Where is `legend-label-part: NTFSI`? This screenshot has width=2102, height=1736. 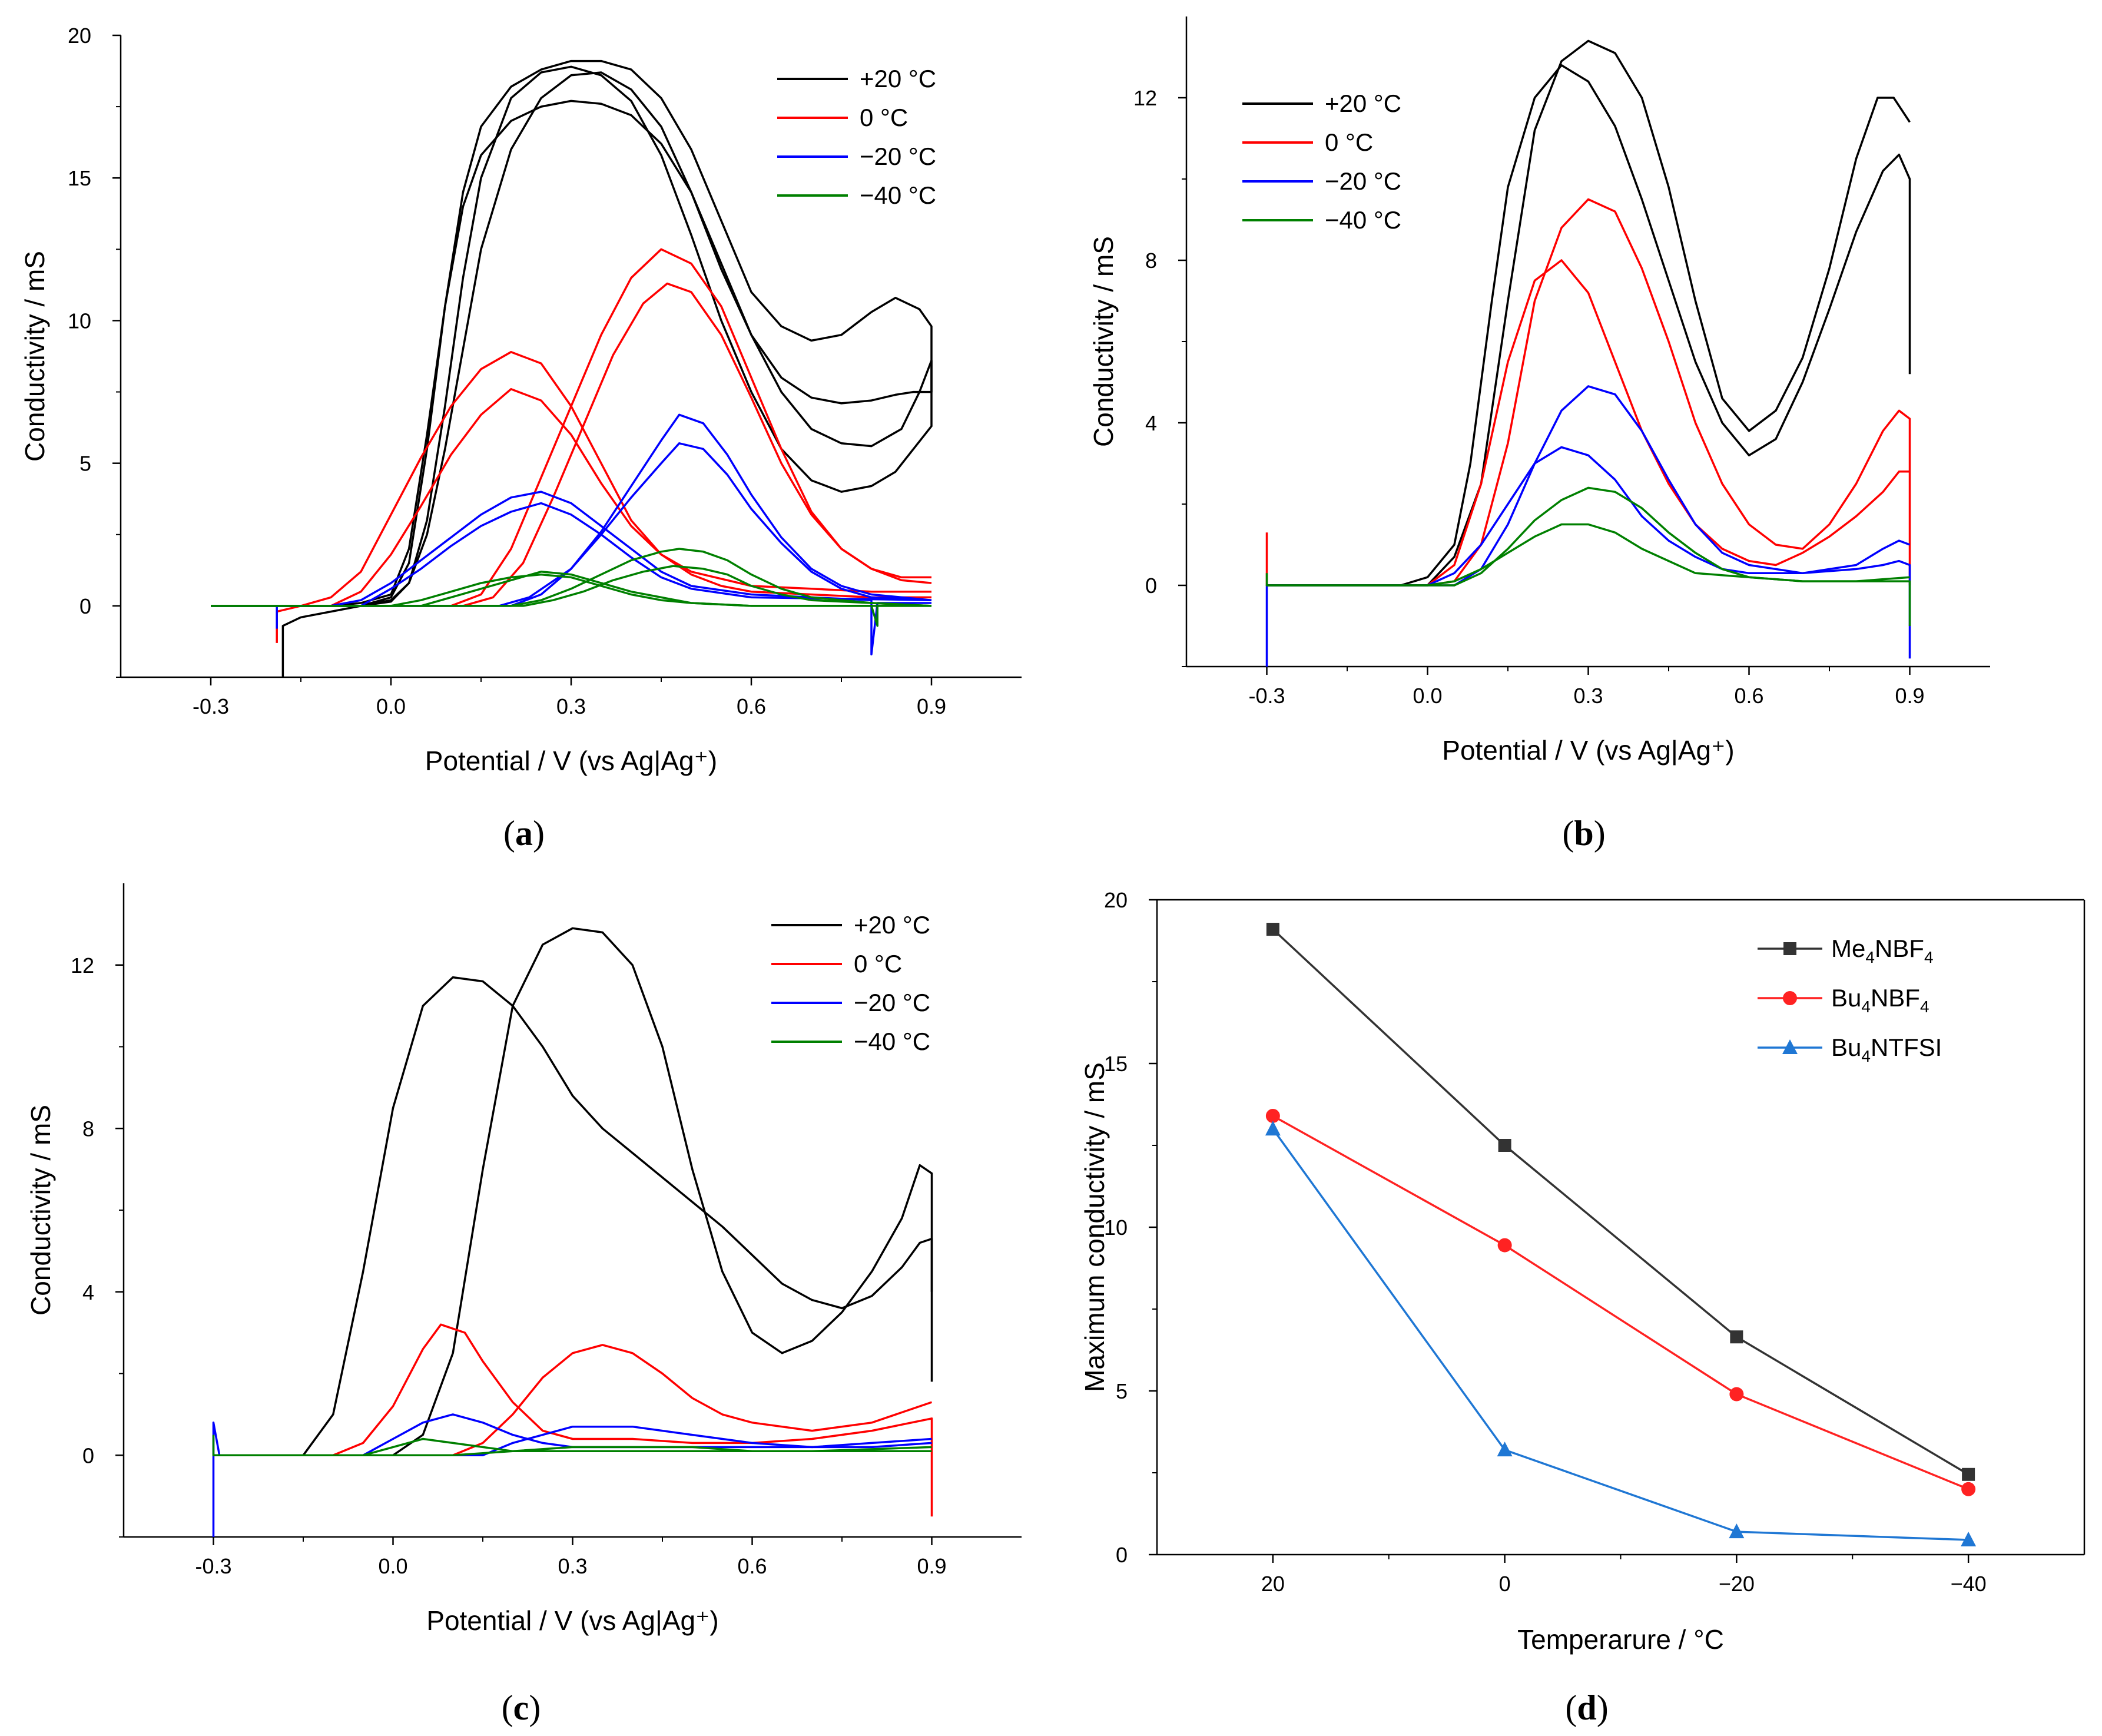 legend-label-part: NTFSI is located at coordinates (1906, 1047).